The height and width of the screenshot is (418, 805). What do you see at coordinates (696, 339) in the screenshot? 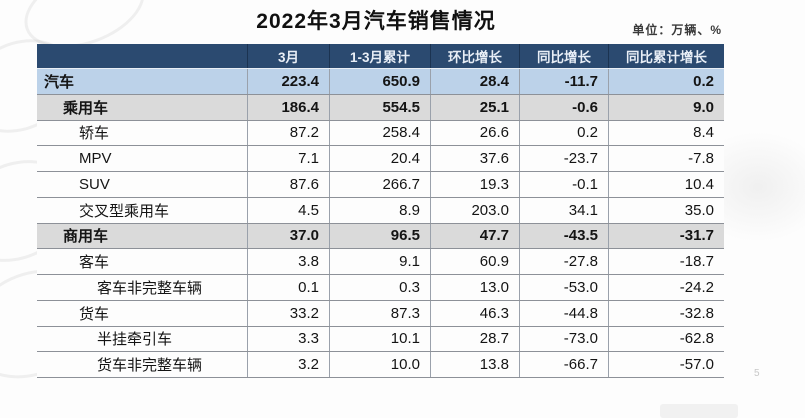
I see `row-value: -62.8` at bounding box center [696, 339].